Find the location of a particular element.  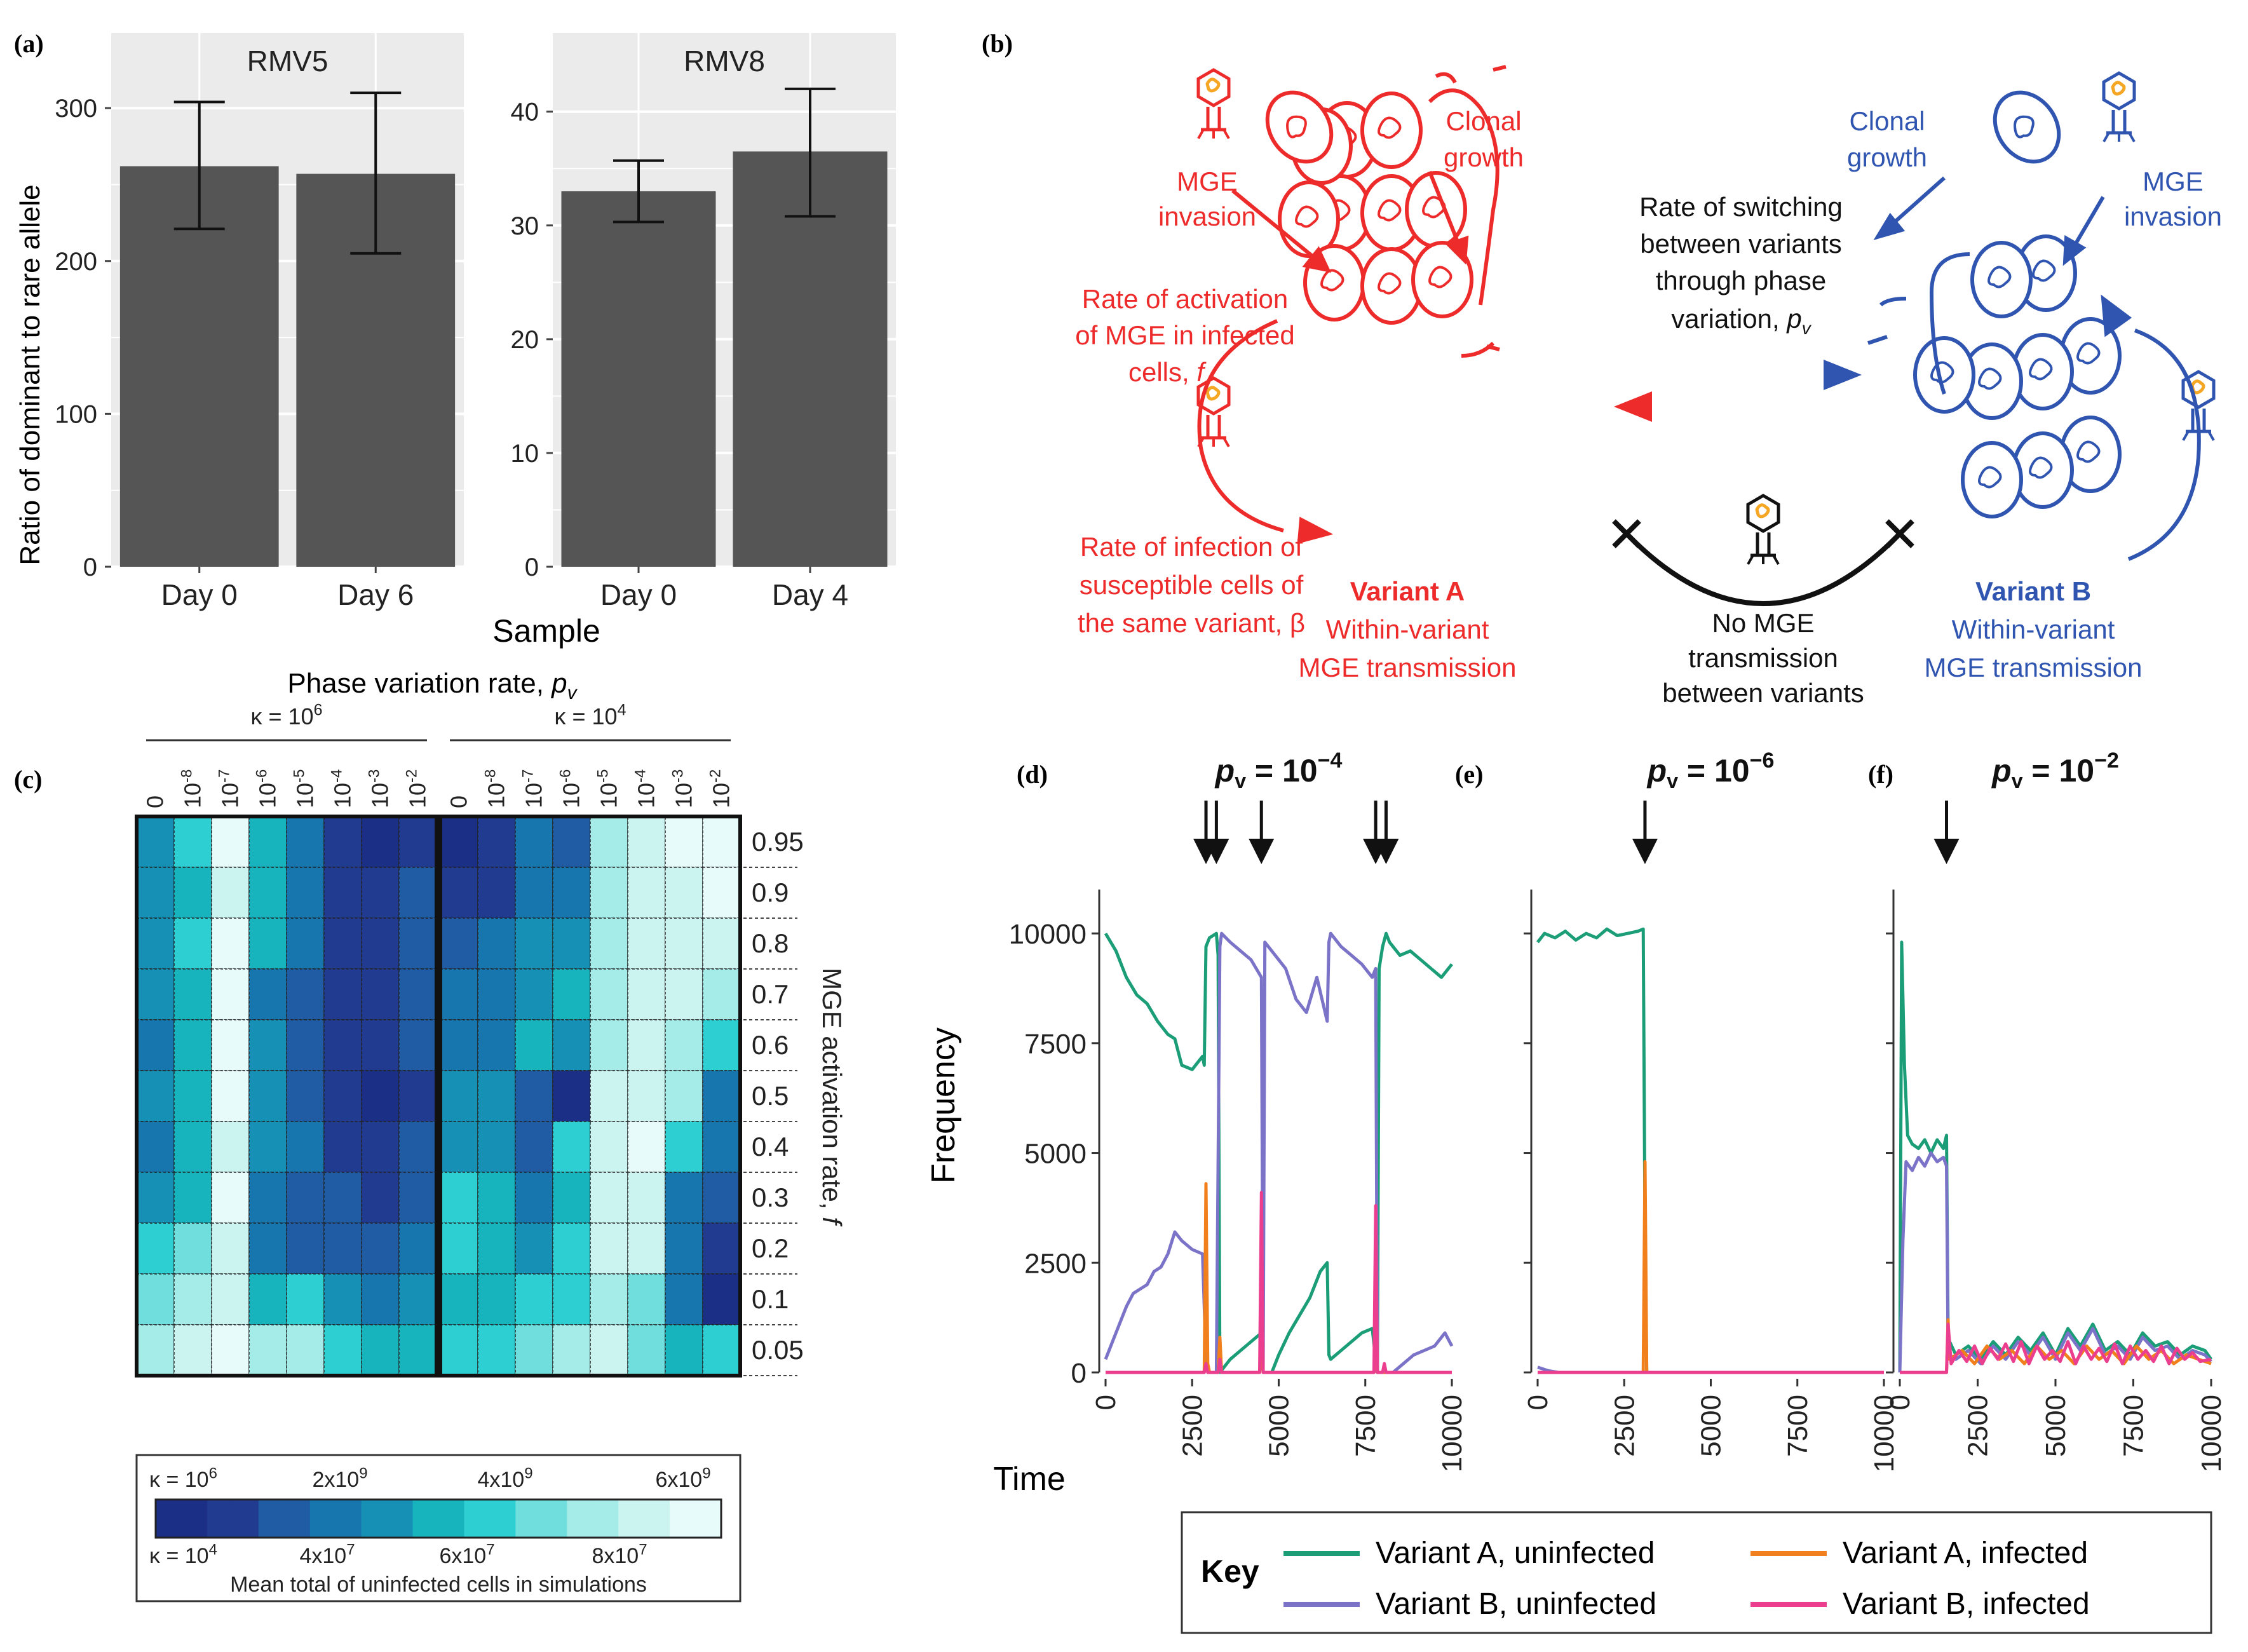

time-axis-label: Time is located at coordinates (1029, 1480).